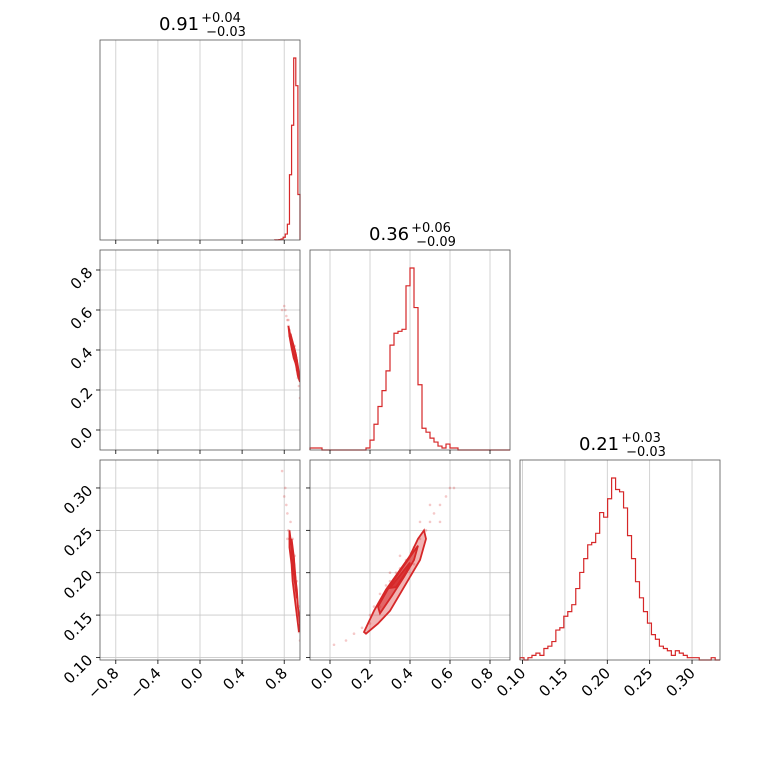  What do you see at coordinates (681, 682) in the screenshot?
I see `x-tick-label: 0.30` at bounding box center [681, 682].